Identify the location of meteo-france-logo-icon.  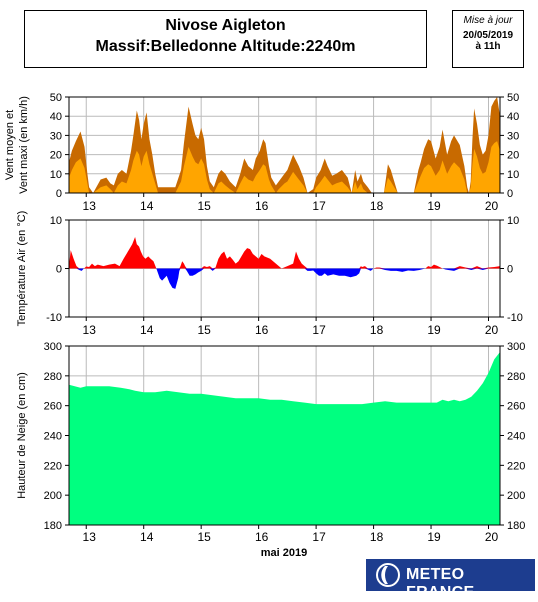
(388, 575).